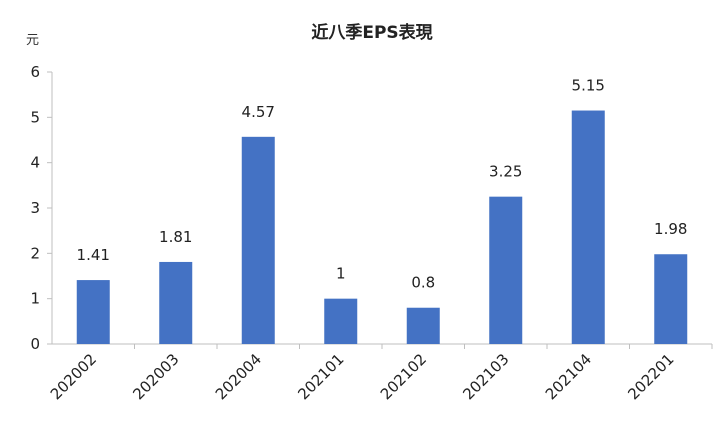 This screenshot has height=422, width=720. I want to click on data-label: 4.57, so click(258, 112).